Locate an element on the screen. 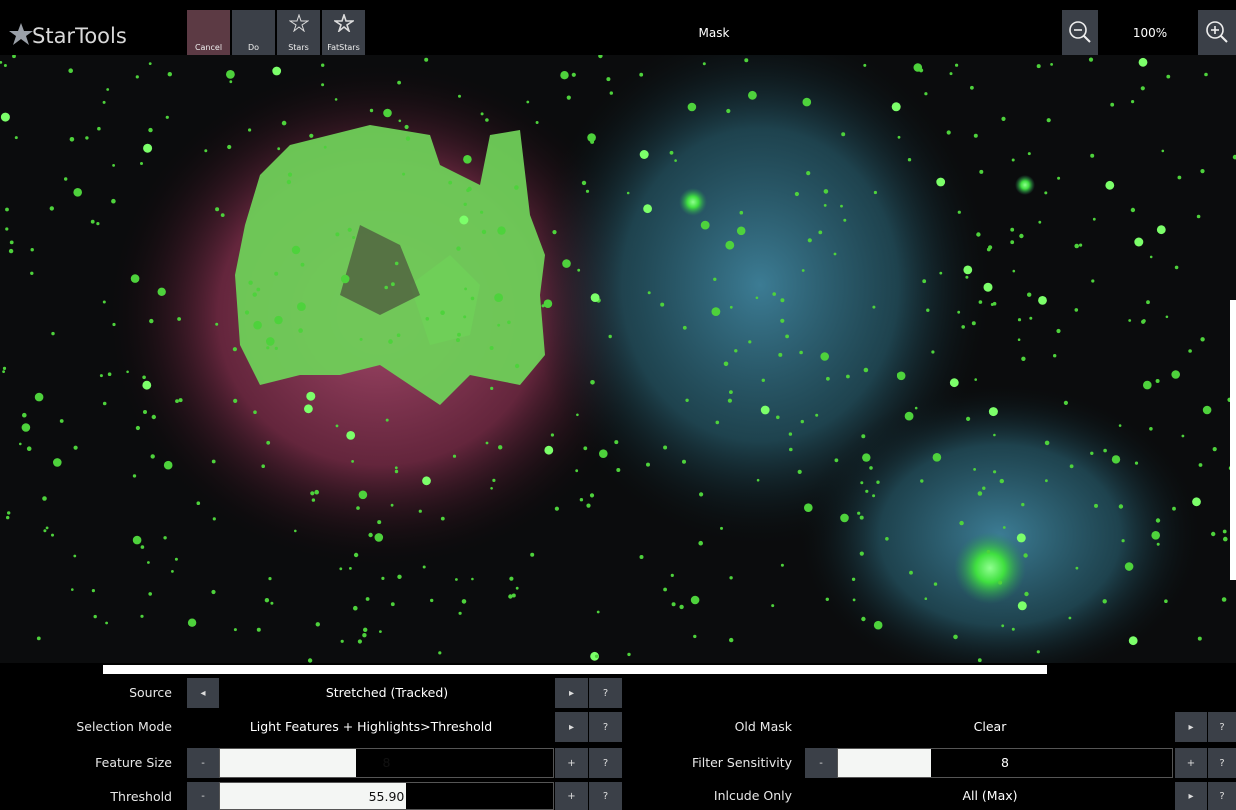 This screenshot has height=810, width=1236. do-button: Do is located at coordinates (253, 32).